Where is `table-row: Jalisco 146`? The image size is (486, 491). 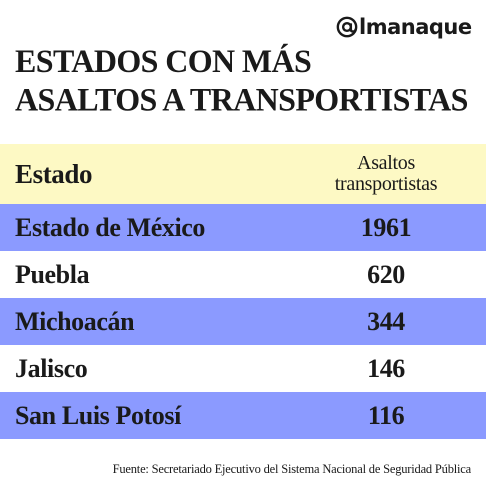
table-row: Jalisco 146 is located at coordinates (243, 368).